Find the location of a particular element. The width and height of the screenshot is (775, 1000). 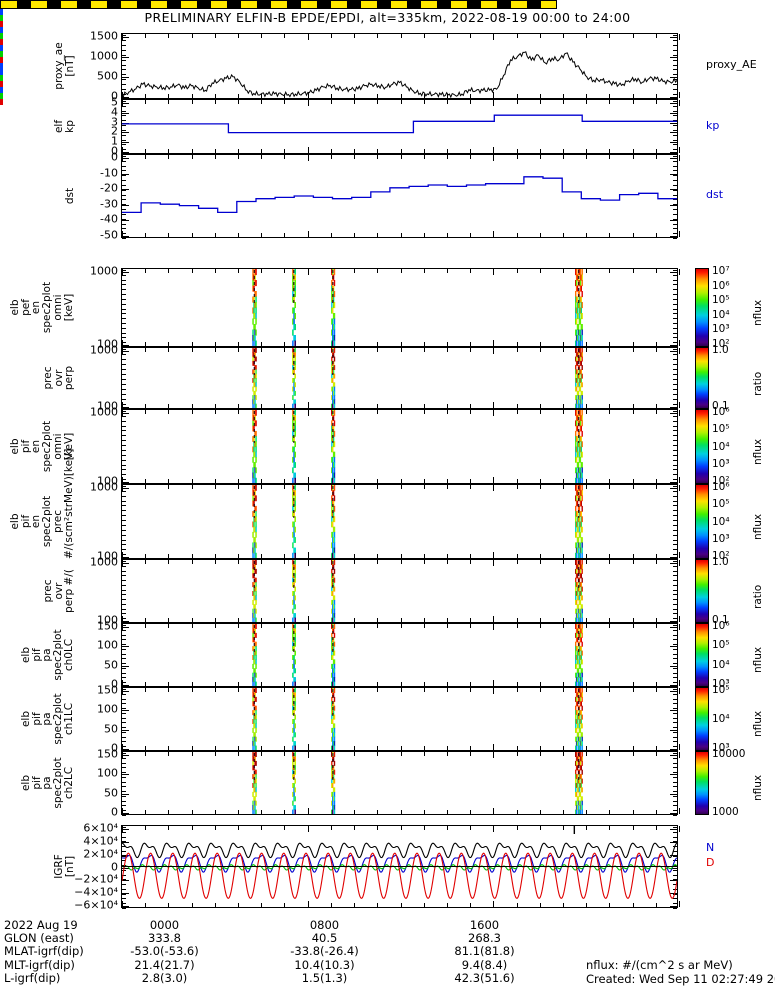

spectrogram-elb_pif_en_prec is located at coordinates (417, 521).